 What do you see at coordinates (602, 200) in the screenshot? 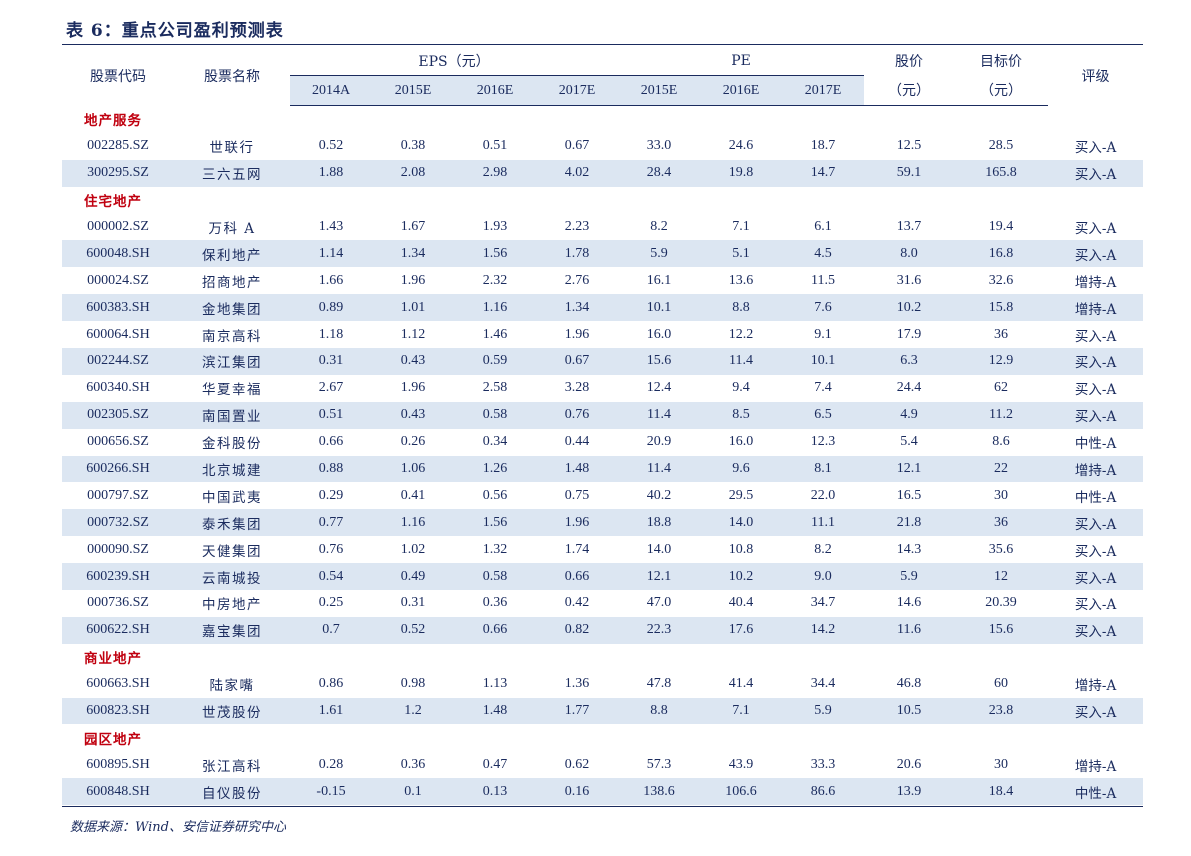
I see `section-row: 住宅地产` at bounding box center [602, 200].